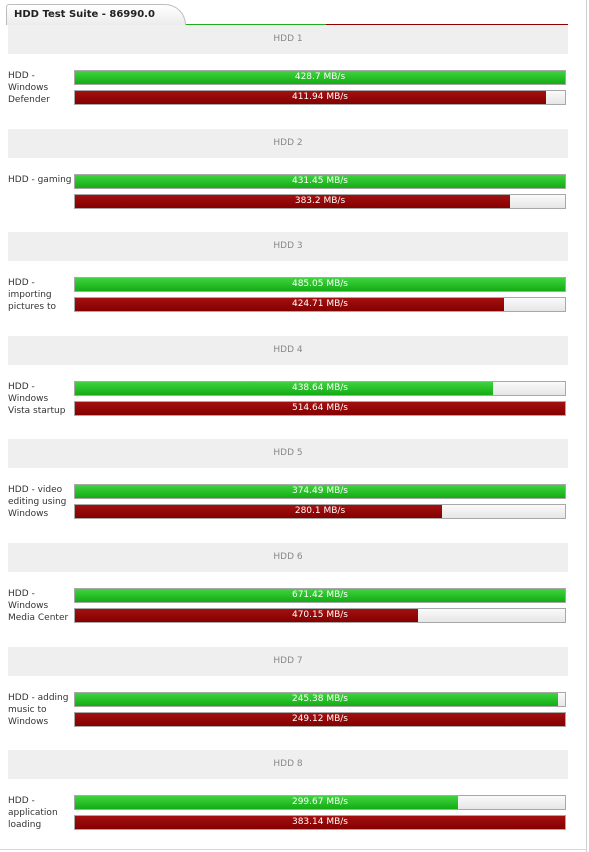 This screenshot has height=852, width=589. I want to click on tab-underline-red, so click(447, 24).